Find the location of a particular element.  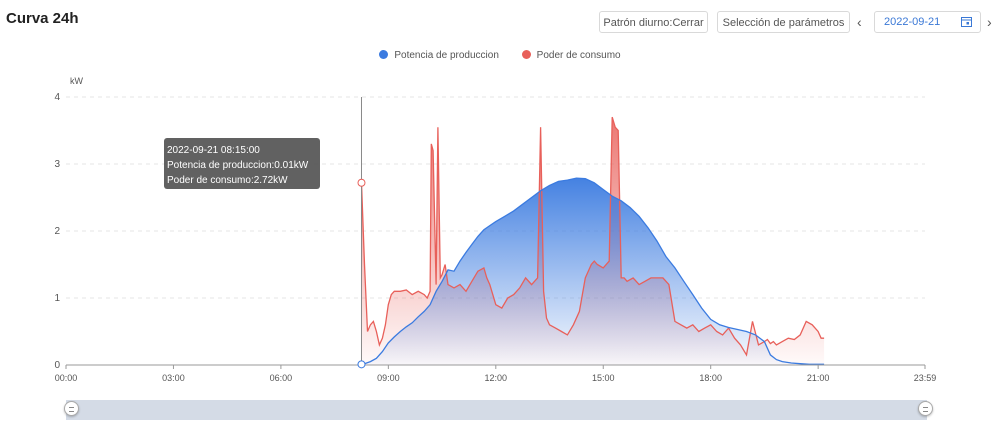

chart-legend: Potencia de produccion Poder de consumo is located at coordinates (500, 55).